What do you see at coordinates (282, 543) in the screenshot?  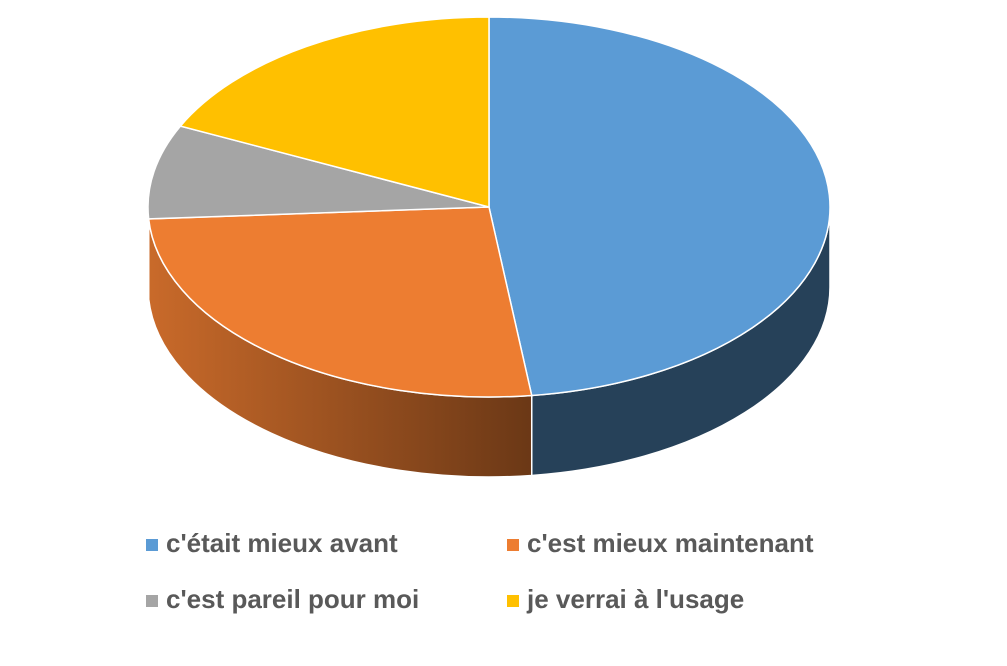 I see `legend-label: c'était mieux avant` at bounding box center [282, 543].